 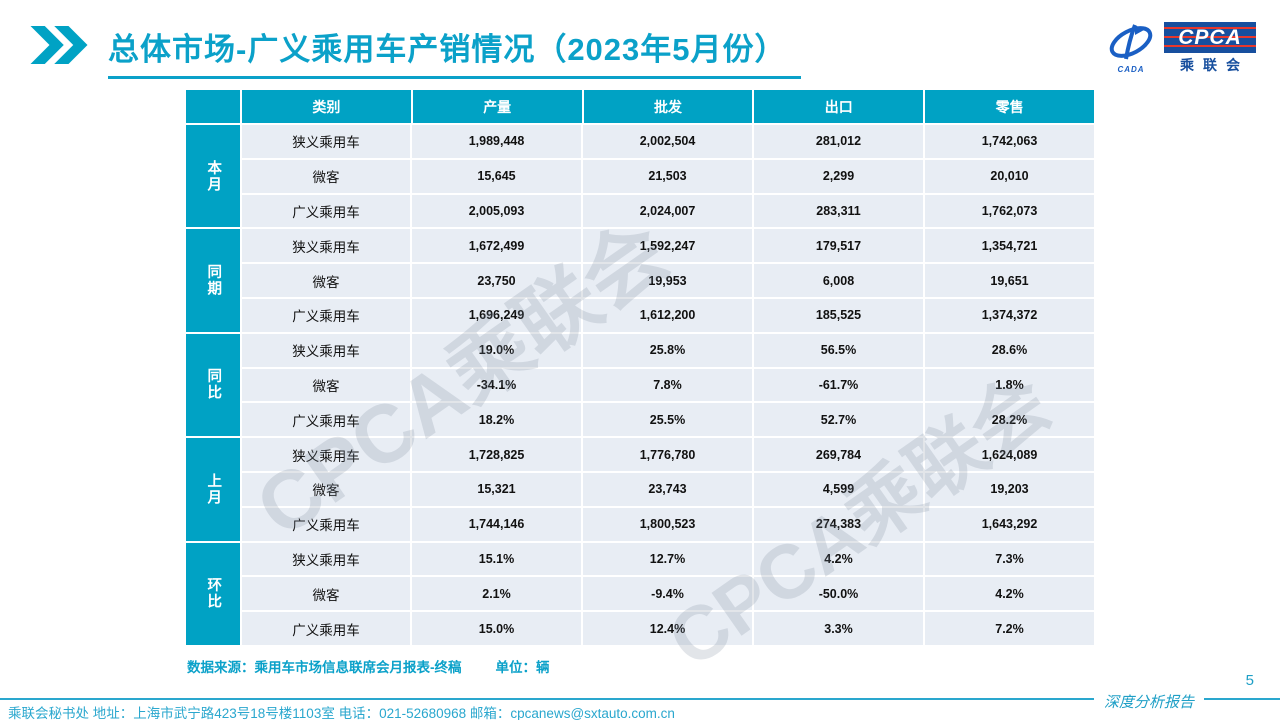 I want to click on value-cell: 15.0%, so click(x=496, y=628).